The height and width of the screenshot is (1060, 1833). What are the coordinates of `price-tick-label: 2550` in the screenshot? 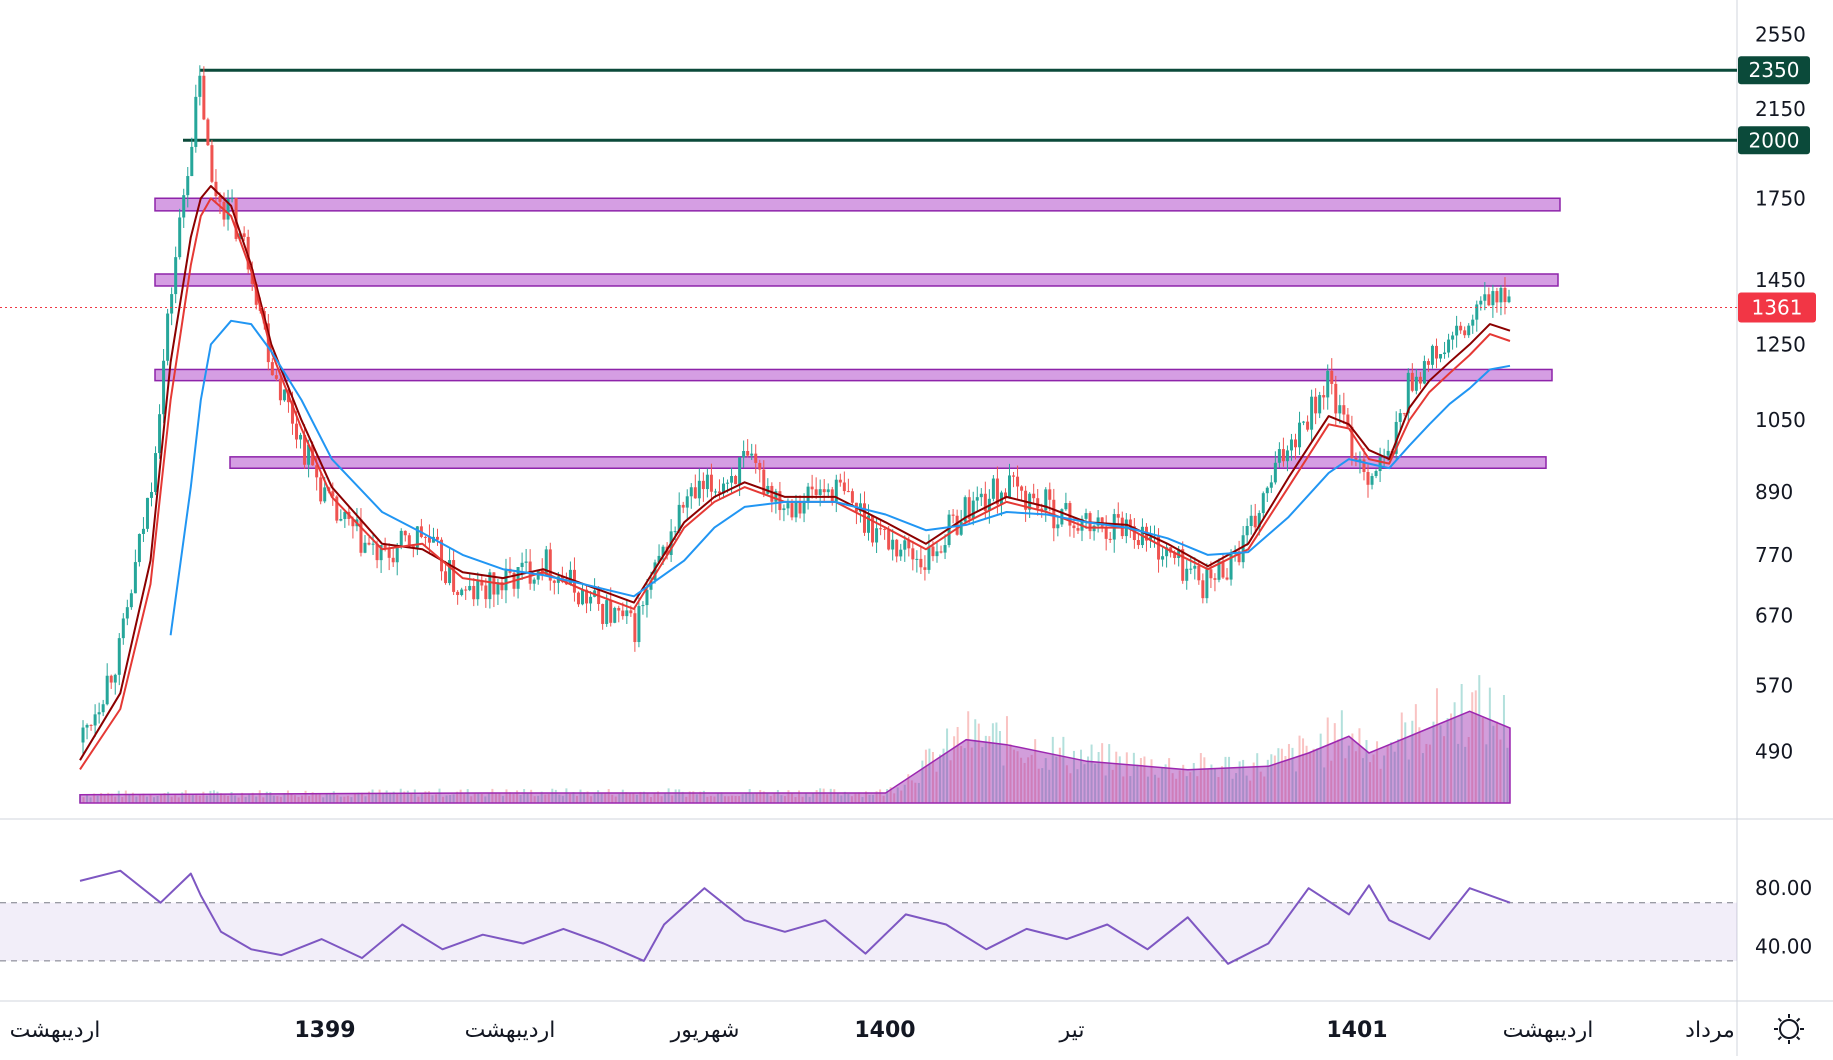 It's located at (1780, 35).